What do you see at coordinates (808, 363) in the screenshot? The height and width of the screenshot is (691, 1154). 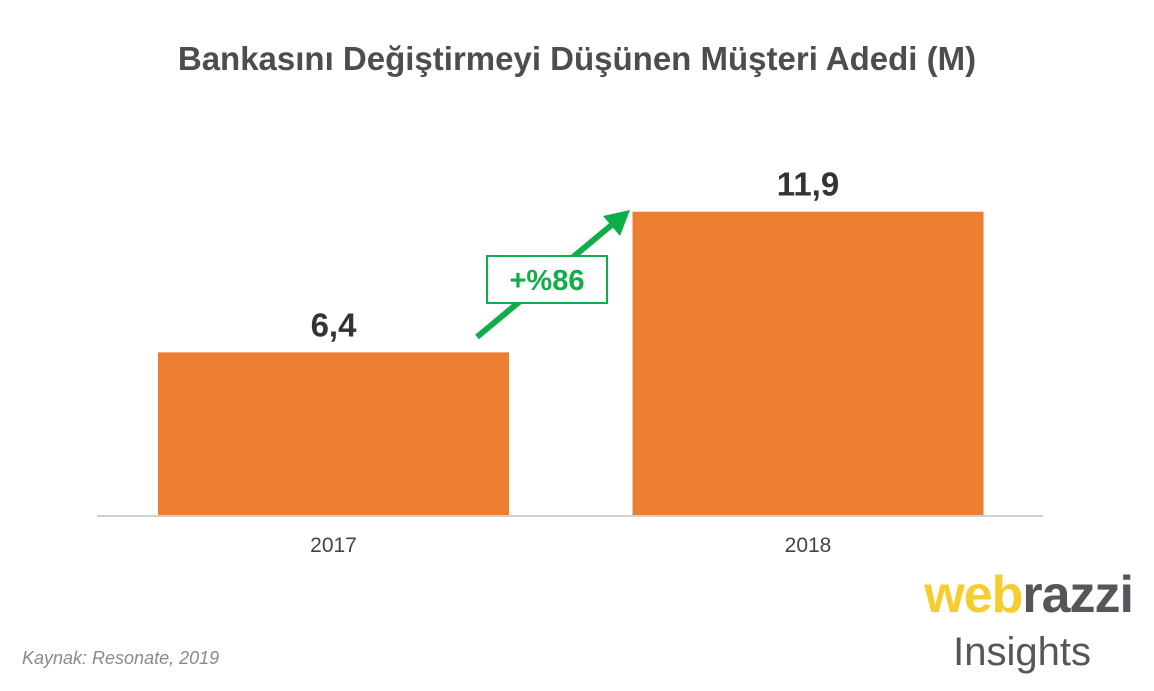 I see `bar-2018` at bounding box center [808, 363].